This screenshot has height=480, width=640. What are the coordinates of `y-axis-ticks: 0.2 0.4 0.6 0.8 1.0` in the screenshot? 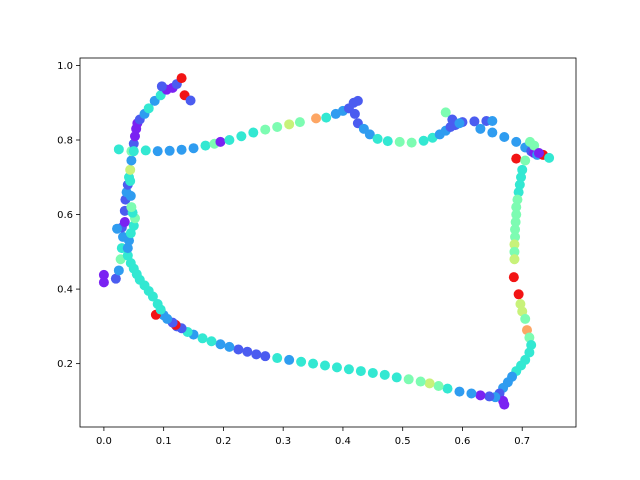 It's located at (68, 215).